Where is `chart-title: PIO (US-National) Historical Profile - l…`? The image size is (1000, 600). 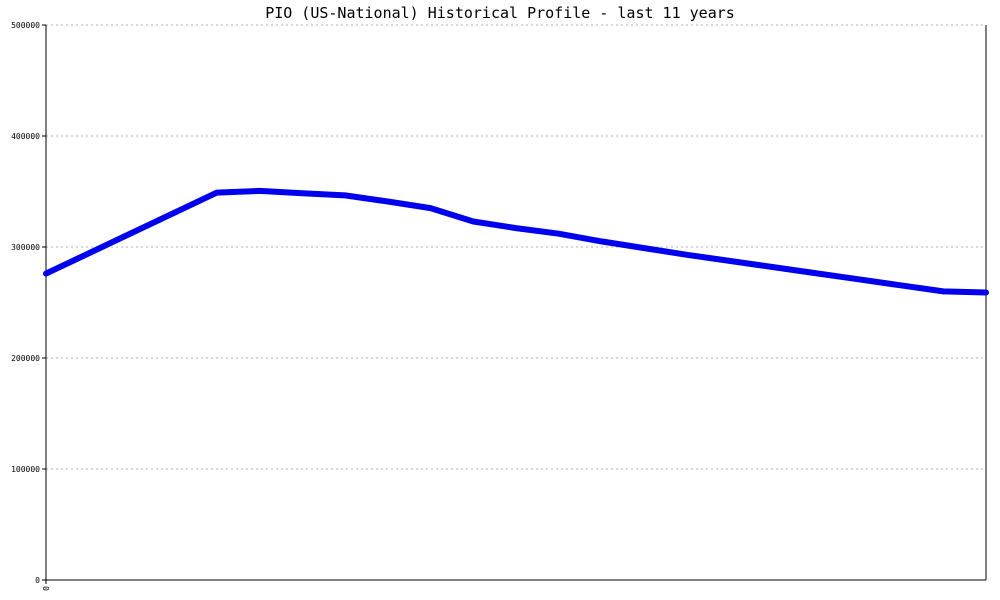 chart-title: PIO (US-National) Historical Profile - l… is located at coordinates (500, 13).